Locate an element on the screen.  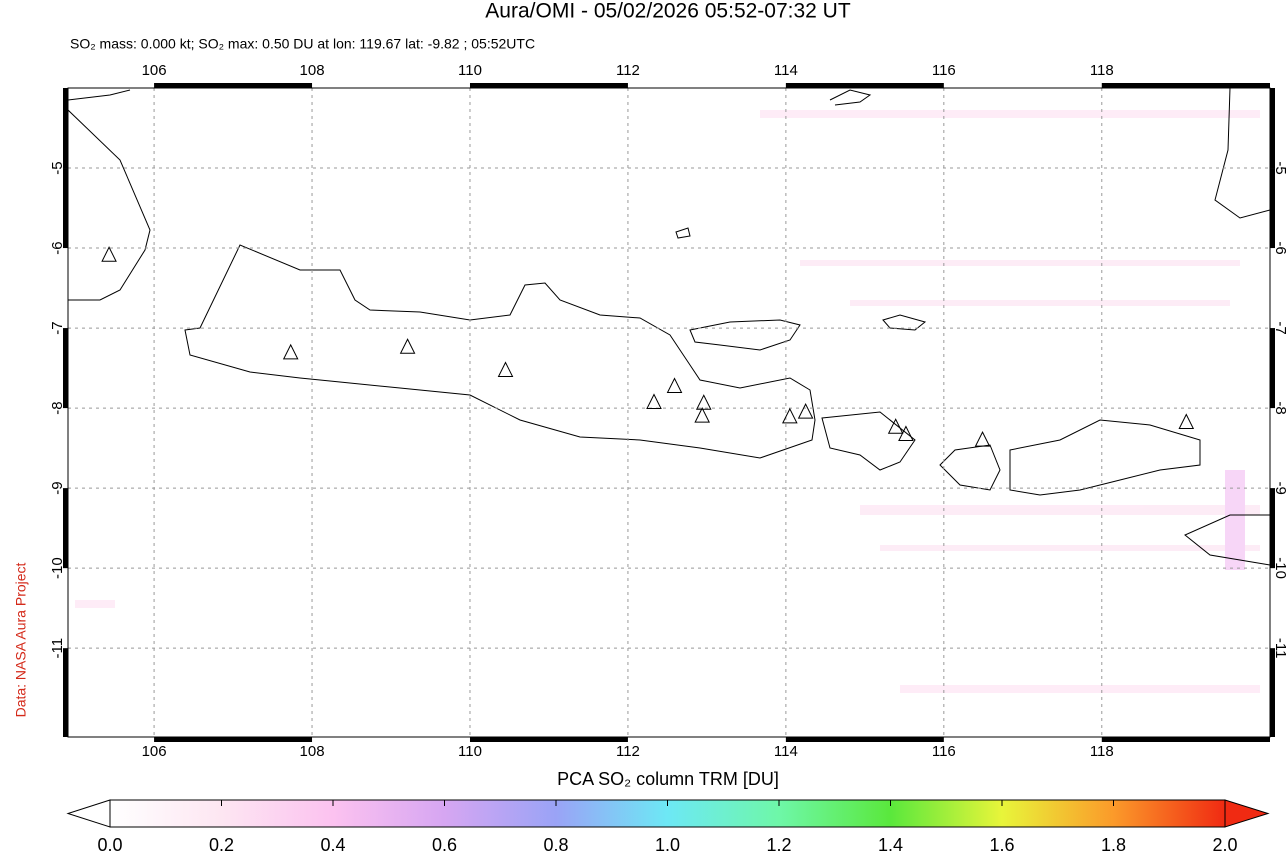
colorbar-tick-label: 1.4 is located at coordinates (890, 845).